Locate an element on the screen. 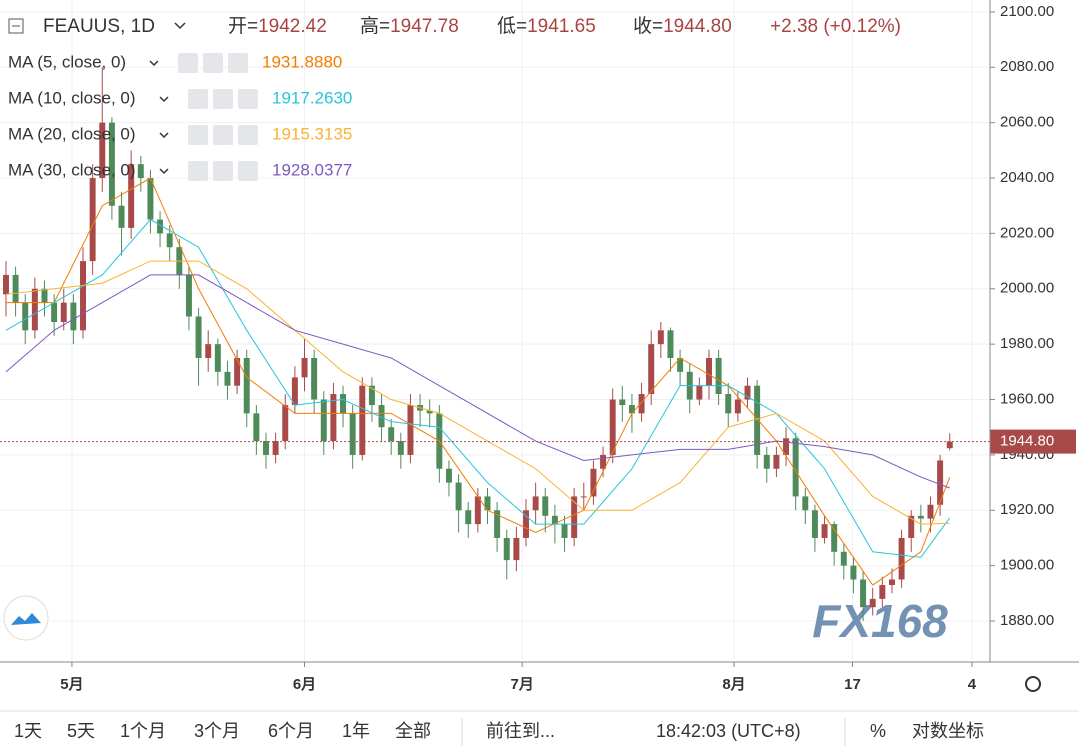 Image resolution: width=1079 pixels, height=752 pixels. quote-value: 1942.42 is located at coordinates (292, 26).